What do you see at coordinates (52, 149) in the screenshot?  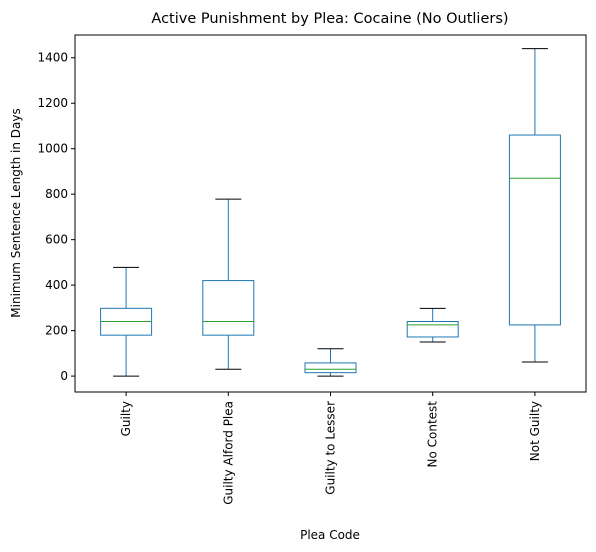 I see `y-tick-label: 1000` at bounding box center [52, 149].